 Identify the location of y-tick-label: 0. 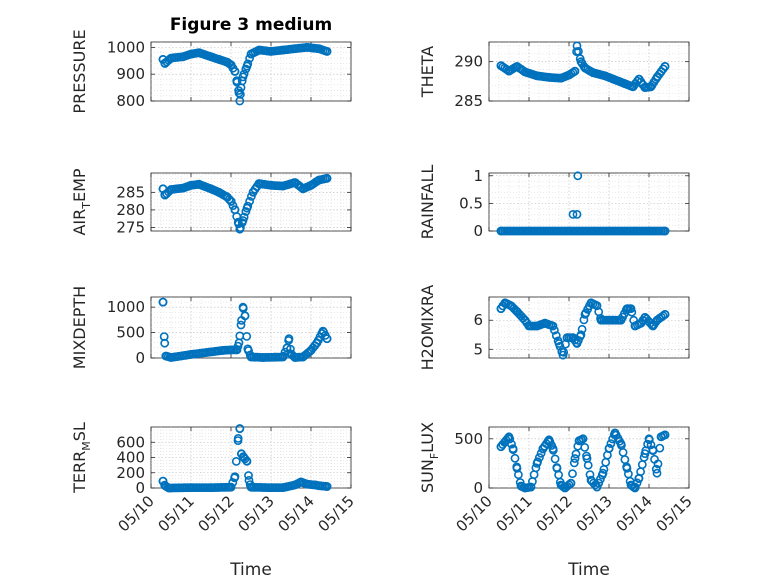
(478, 231).